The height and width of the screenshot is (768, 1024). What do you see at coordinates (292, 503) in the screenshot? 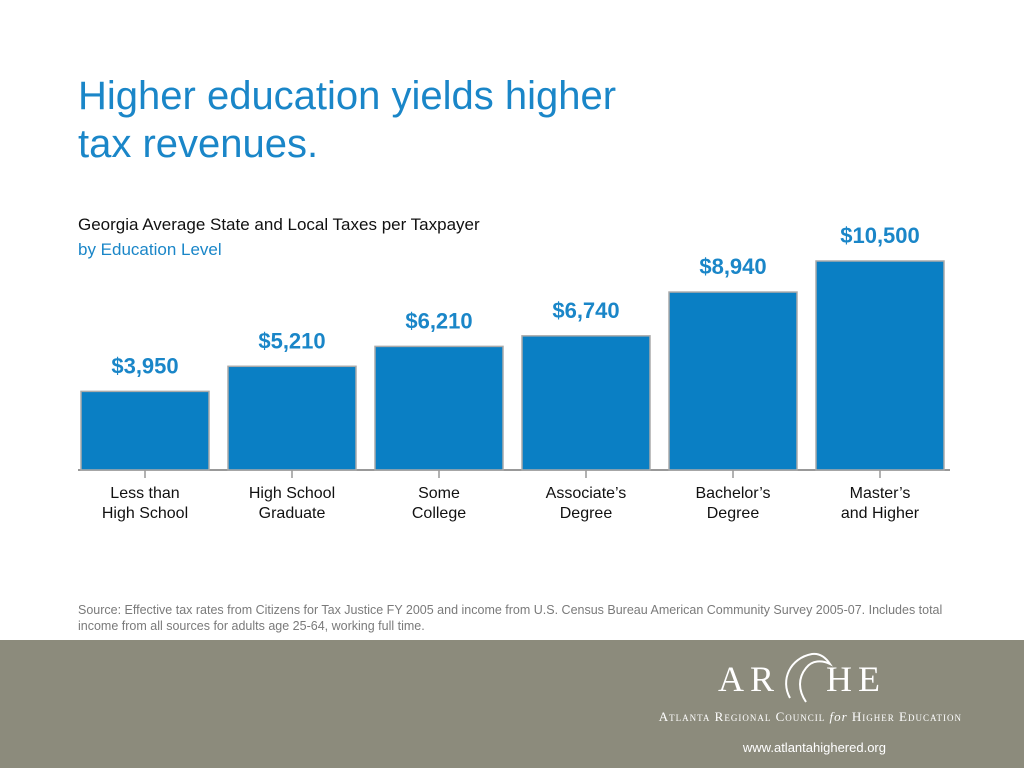
I see `category-label: High School Graduate` at bounding box center [292, 503].